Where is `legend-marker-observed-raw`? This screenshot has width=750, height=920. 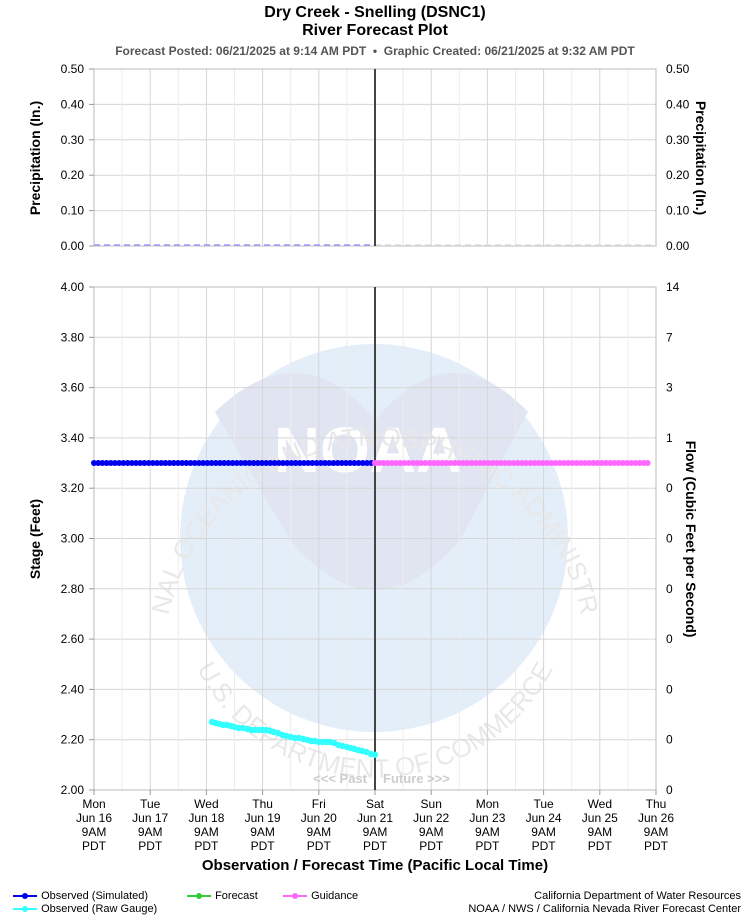
legend-marker-observed-raw is located at coordinates (25, 909).